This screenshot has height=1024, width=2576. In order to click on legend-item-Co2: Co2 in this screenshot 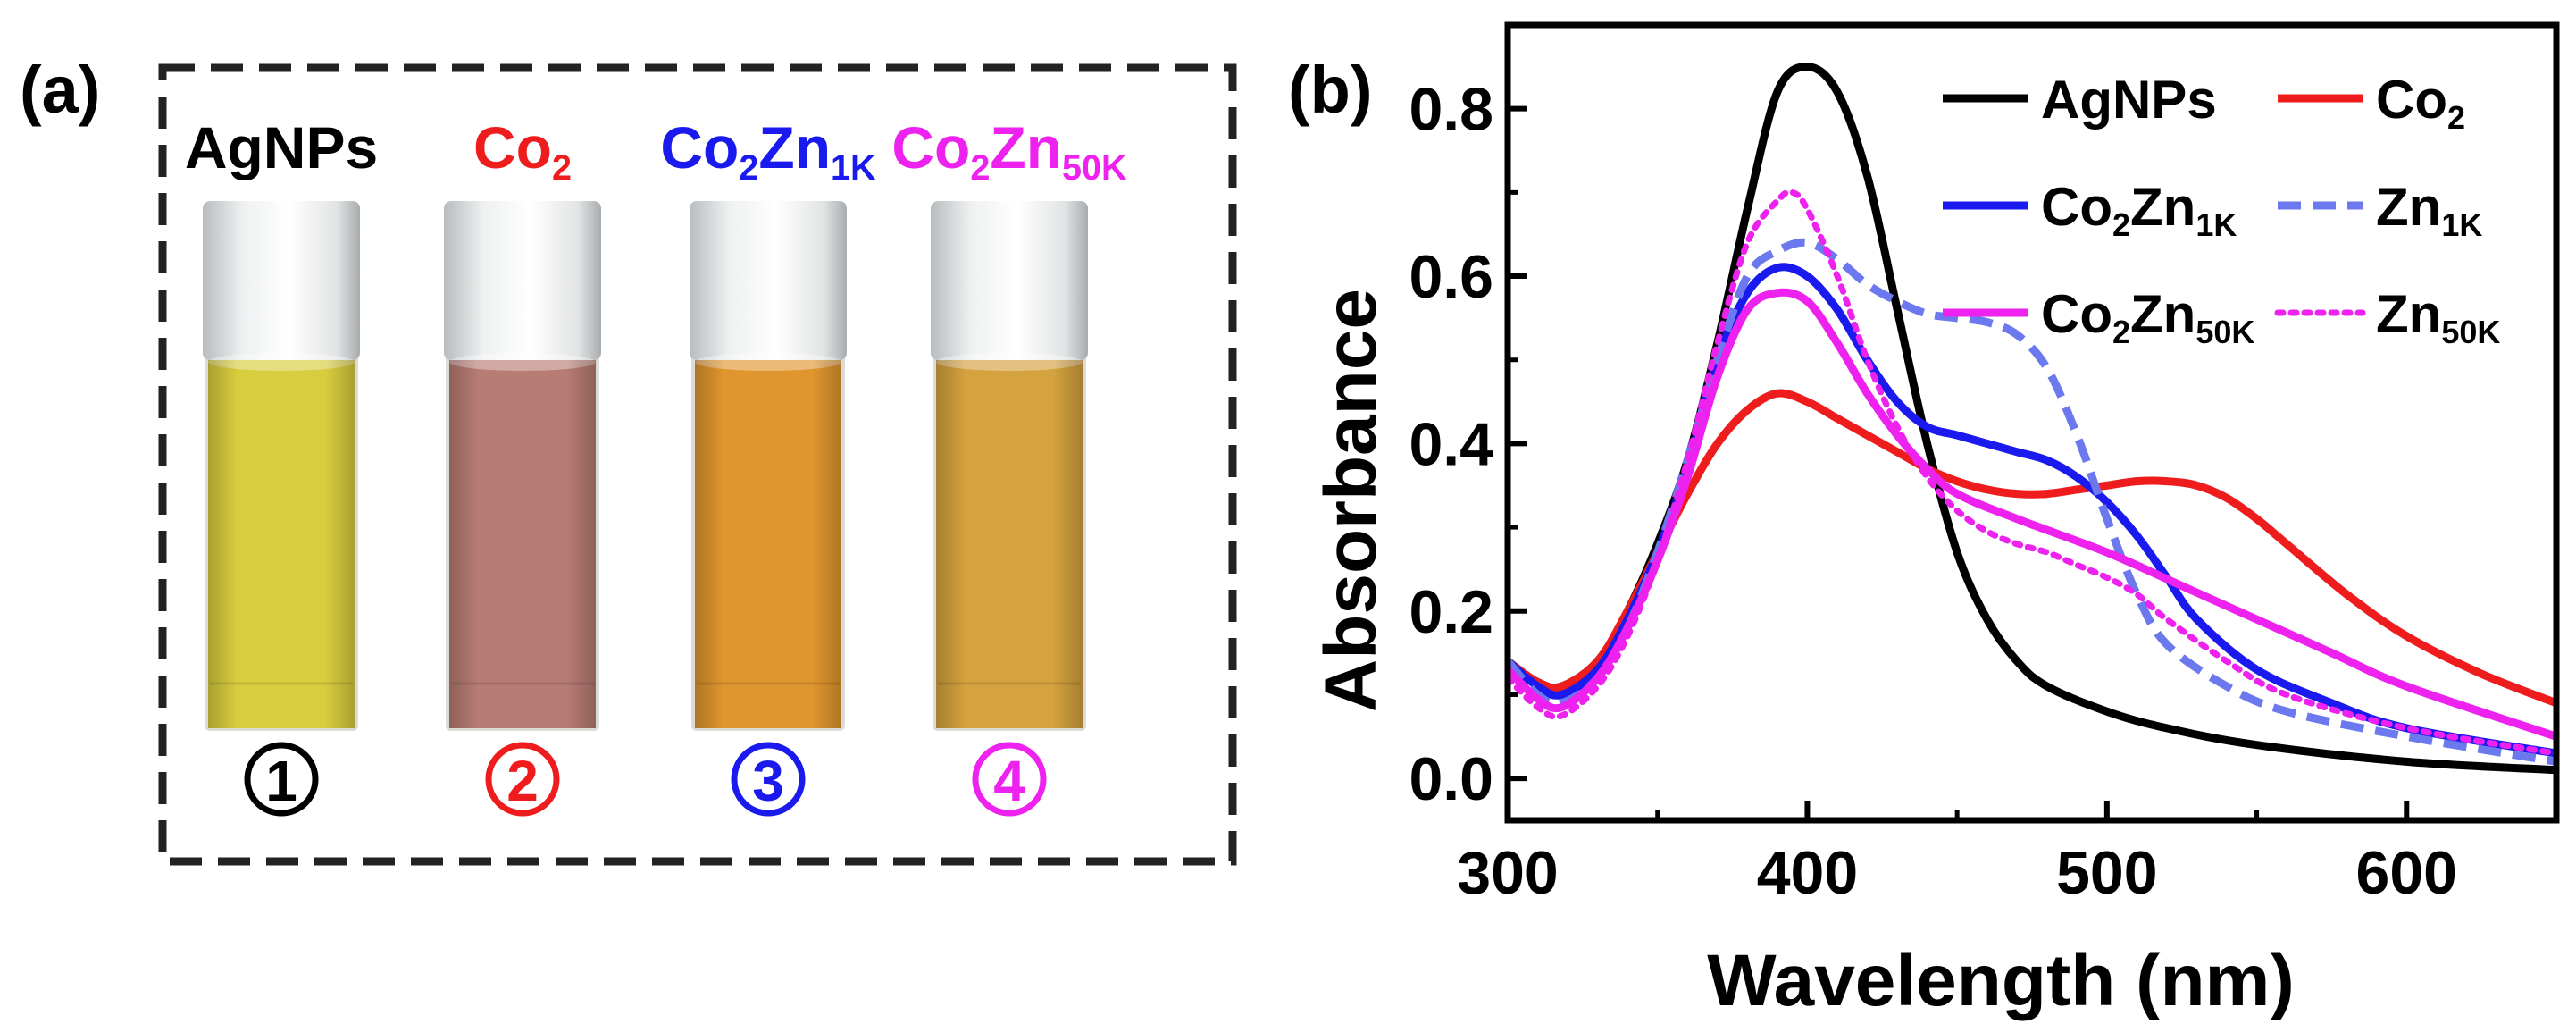, I will do `click(2372, 103)`.